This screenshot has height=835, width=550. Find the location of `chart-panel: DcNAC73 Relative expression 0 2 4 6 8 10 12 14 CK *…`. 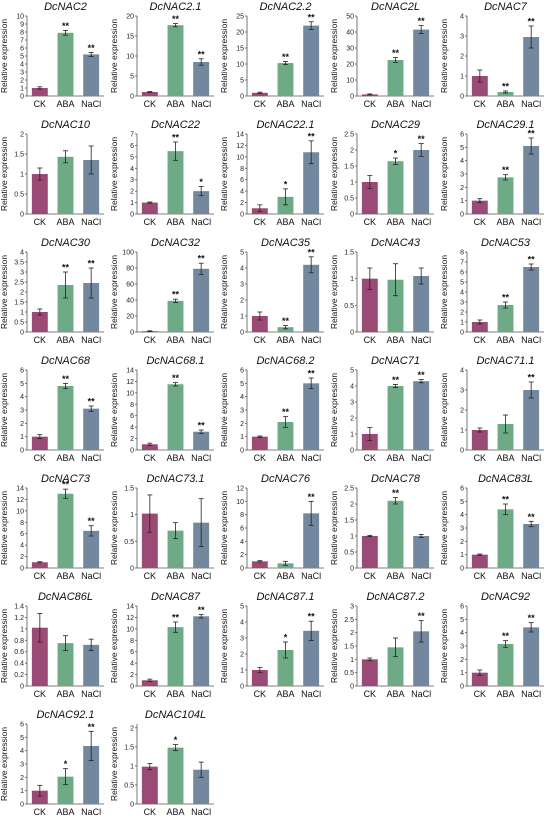

chart-panel: DcNAC73 Relative expression 0 2 4 6 8 10 12 14 CK *… is located at coordinates (52, 527).